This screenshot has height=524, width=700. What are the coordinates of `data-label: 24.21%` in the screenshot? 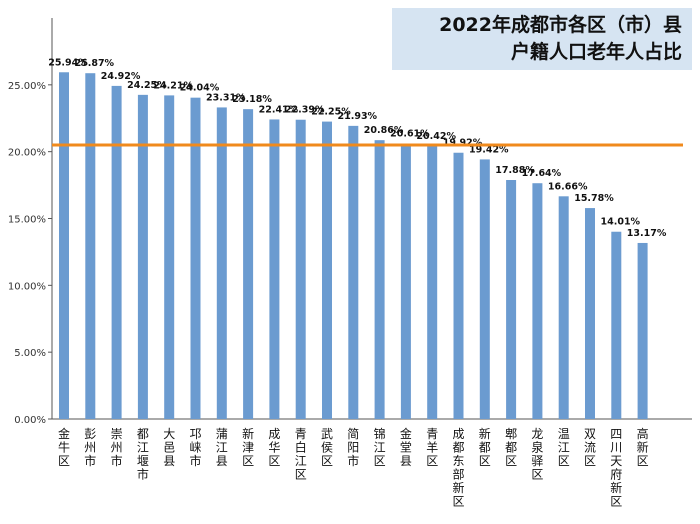 It's located at (173, 85).